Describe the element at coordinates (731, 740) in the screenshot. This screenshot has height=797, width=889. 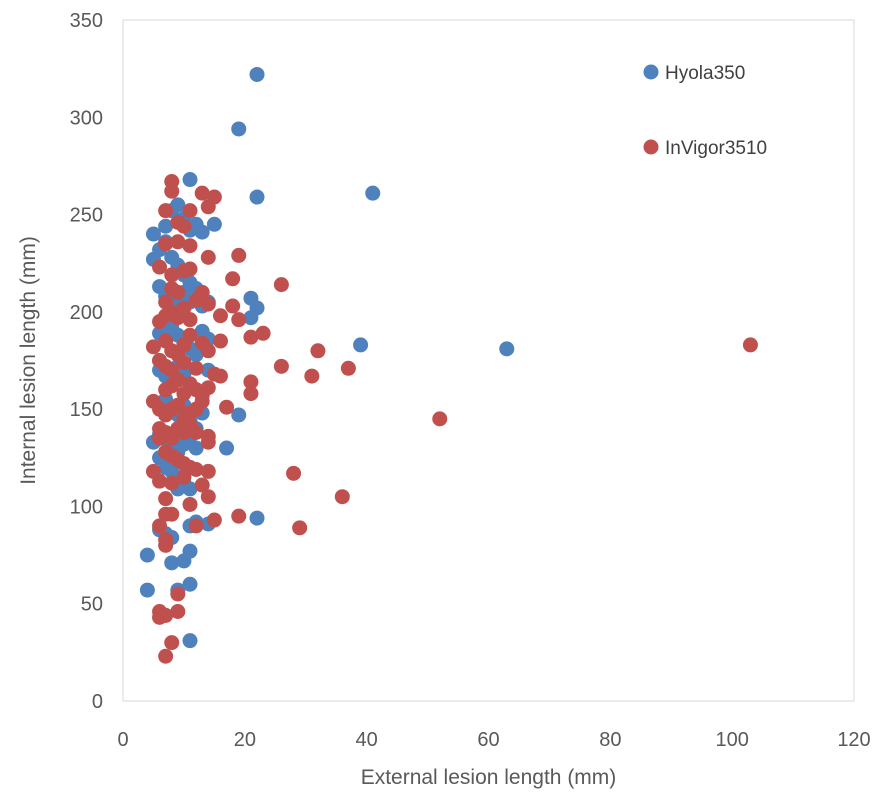
I see `x-tick-label: 100` at that location.